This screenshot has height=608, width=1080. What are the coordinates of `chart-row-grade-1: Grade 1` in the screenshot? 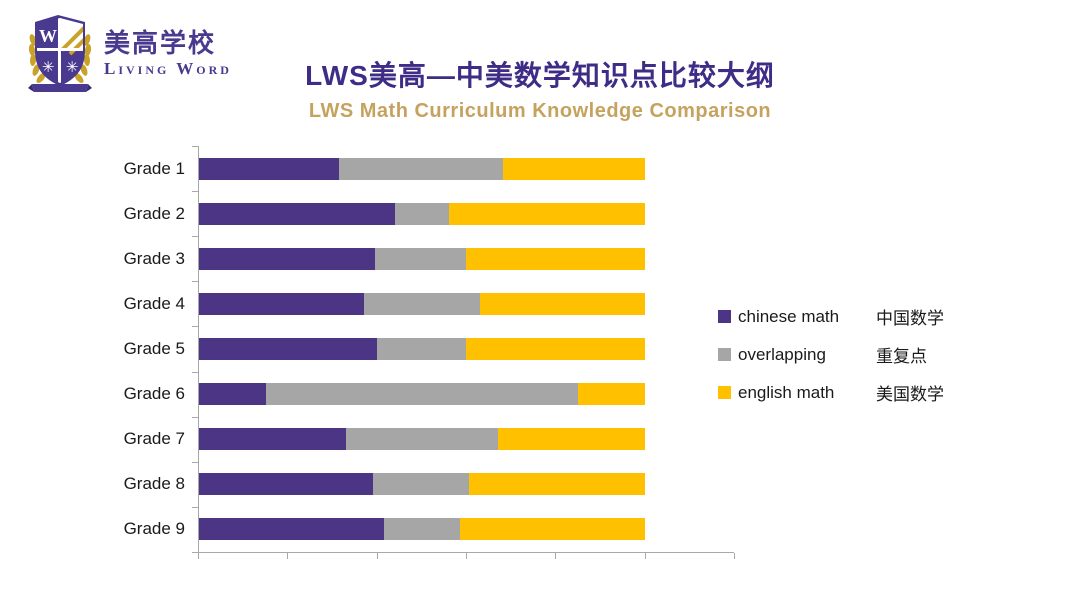 It's located at (429, 168).